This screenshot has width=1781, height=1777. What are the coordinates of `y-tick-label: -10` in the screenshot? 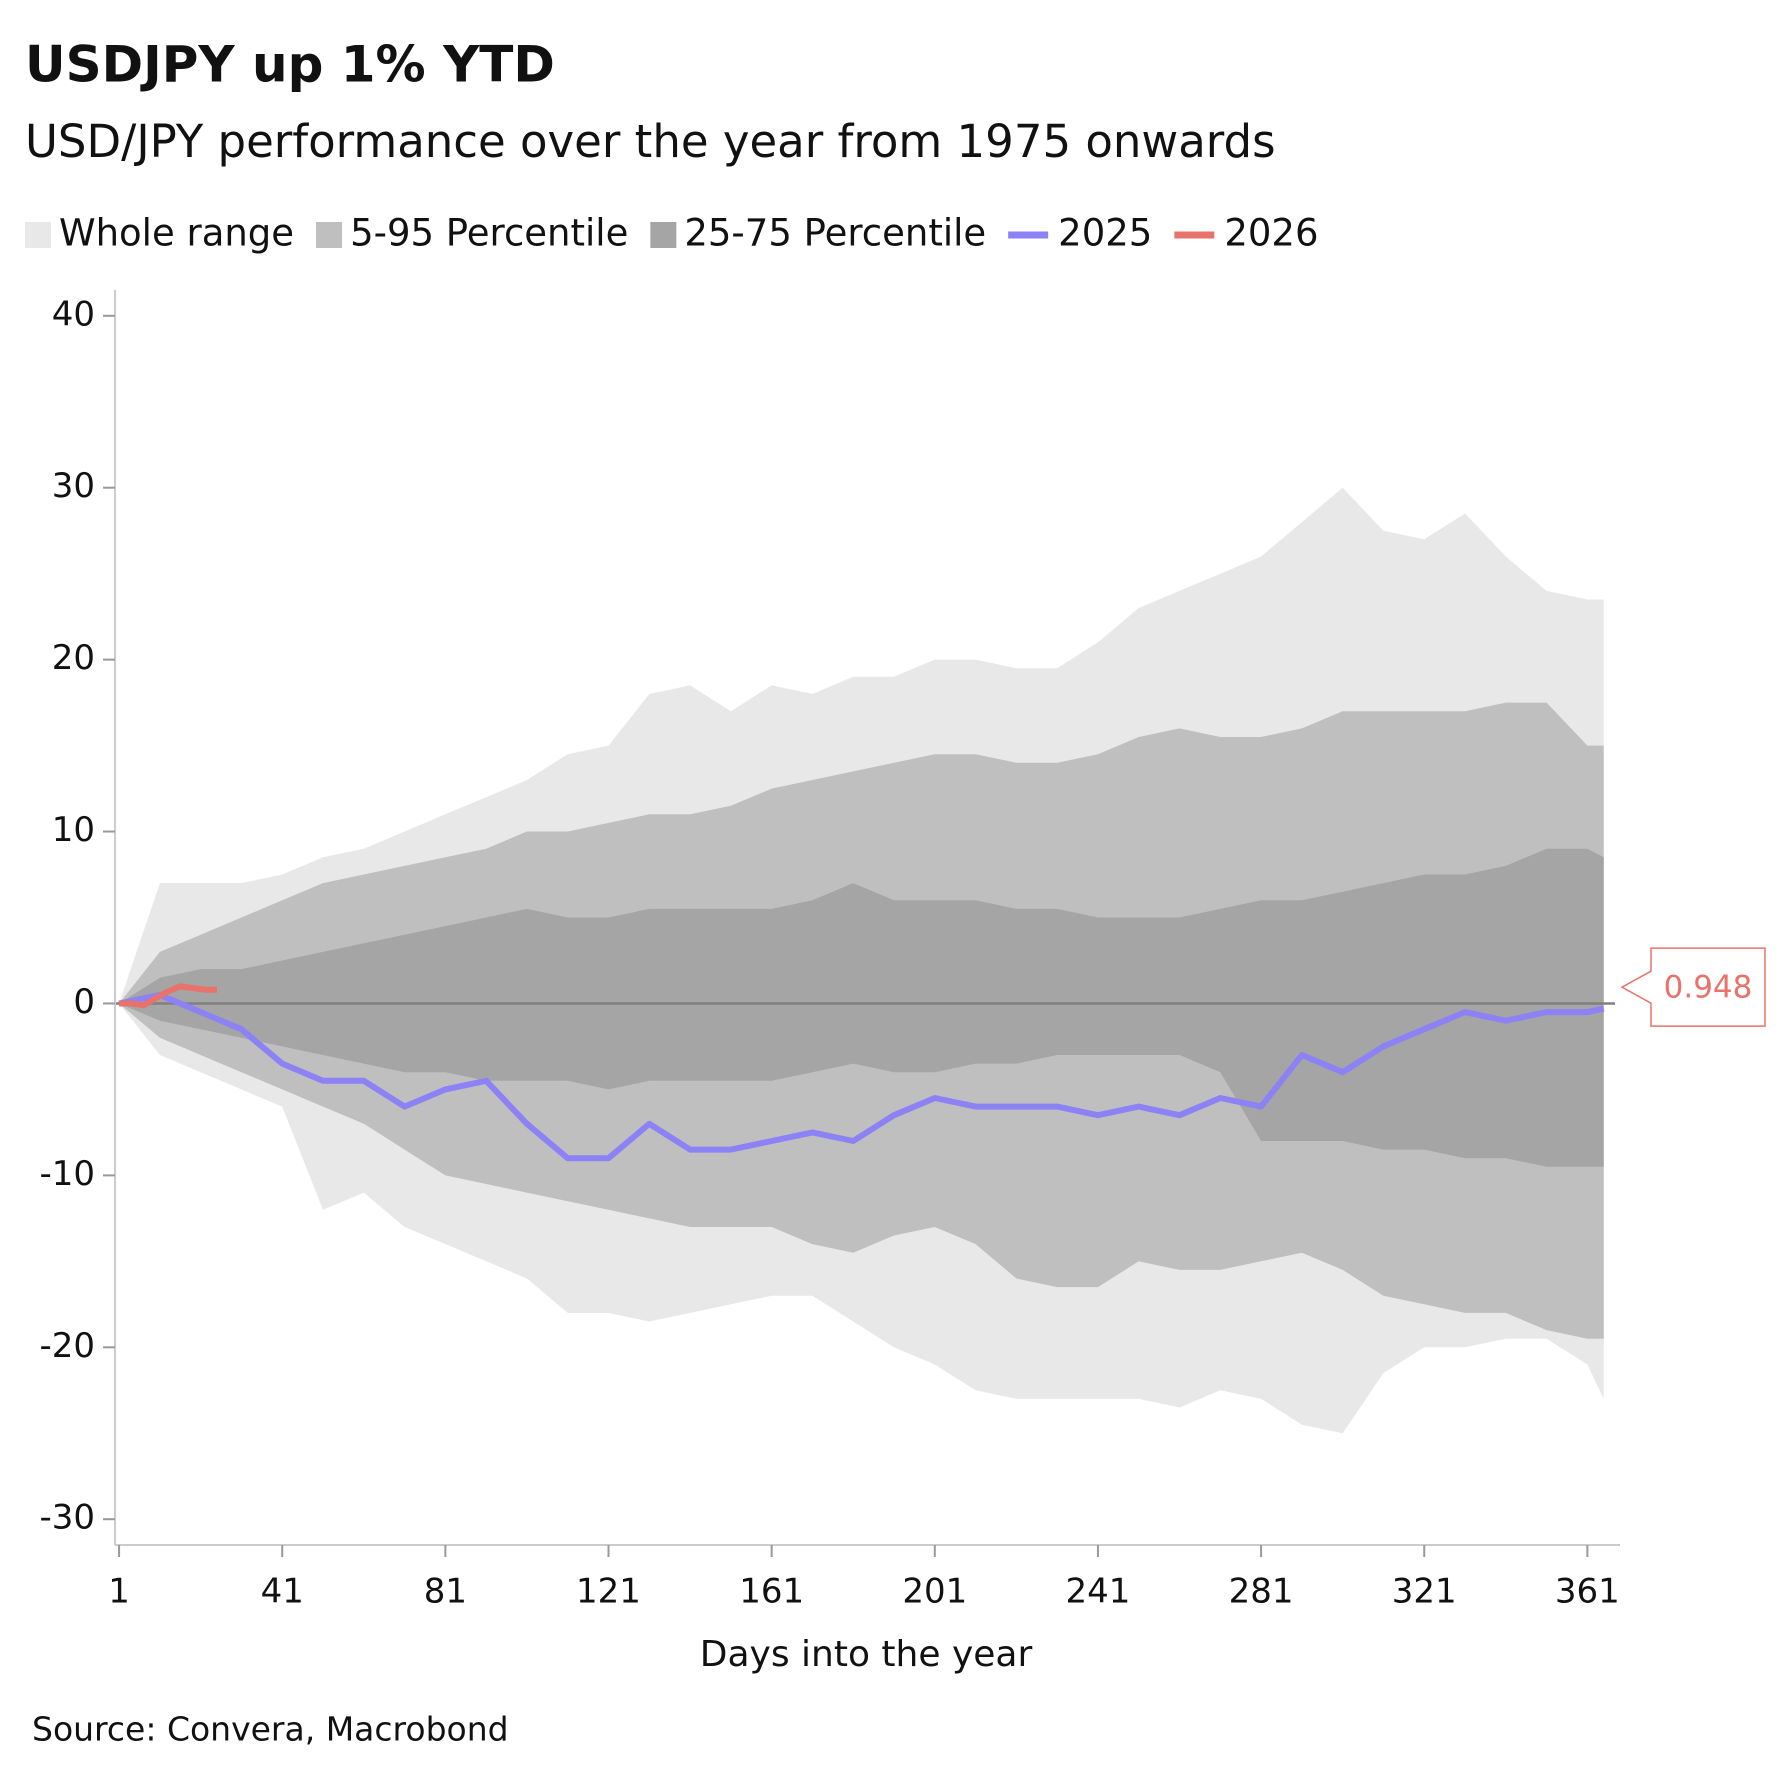 It's located at (67, 1174).